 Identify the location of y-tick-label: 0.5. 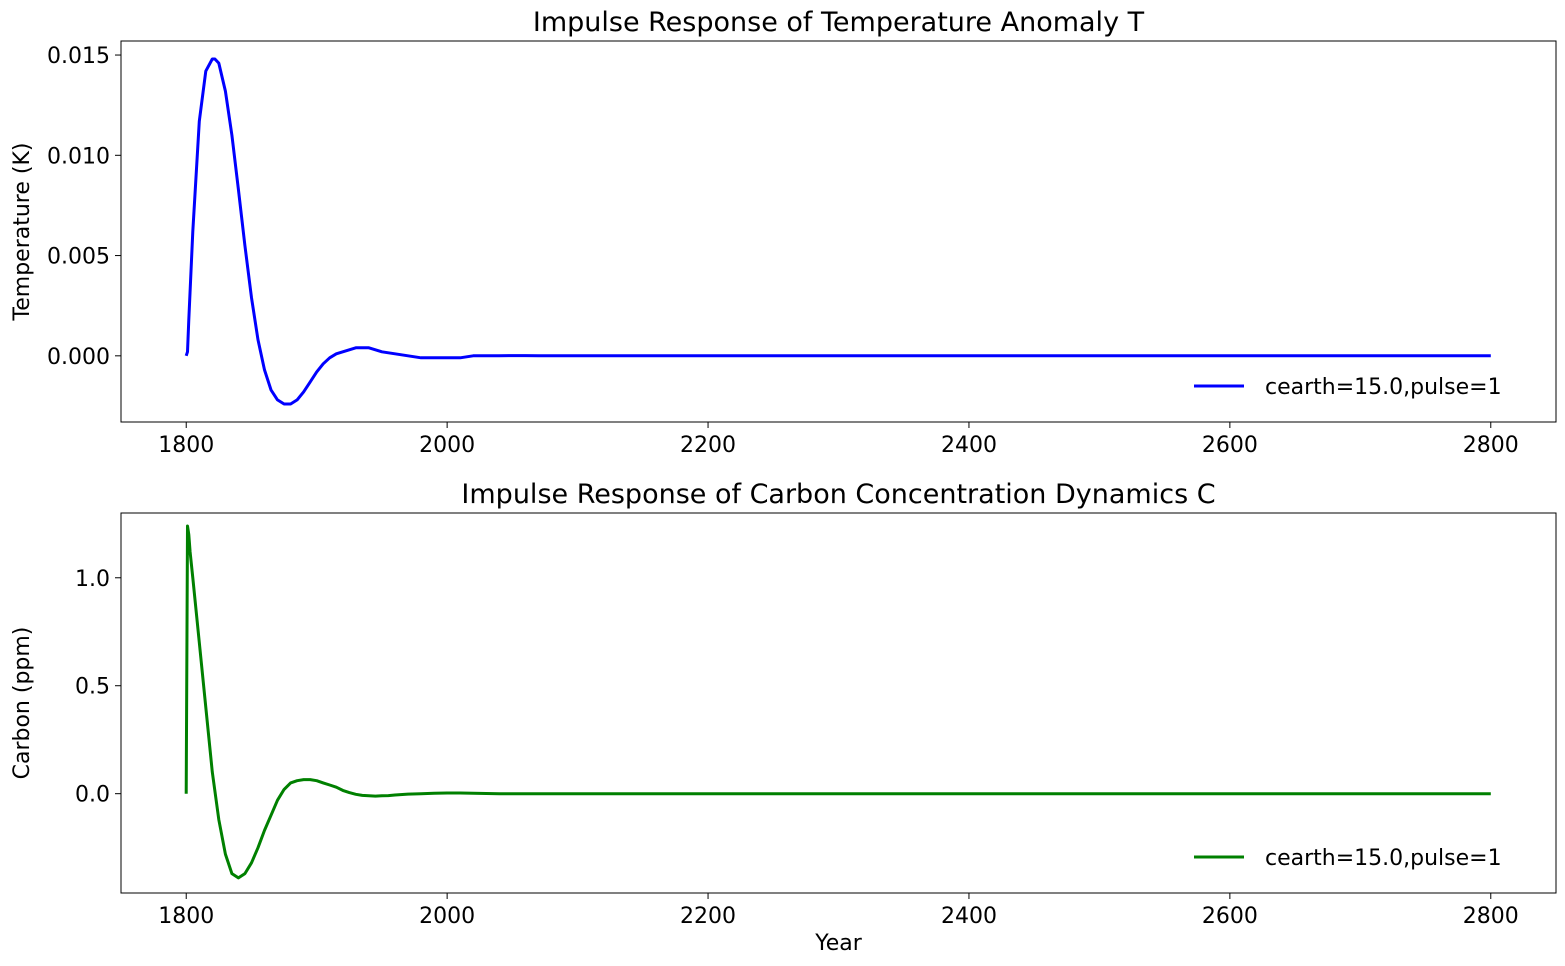
(92, 687).